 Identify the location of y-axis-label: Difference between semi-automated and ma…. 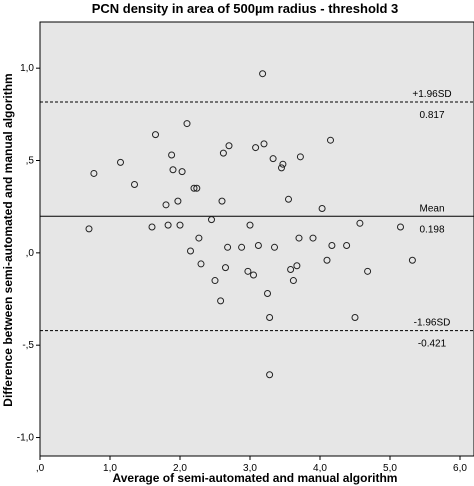
(8, 239).